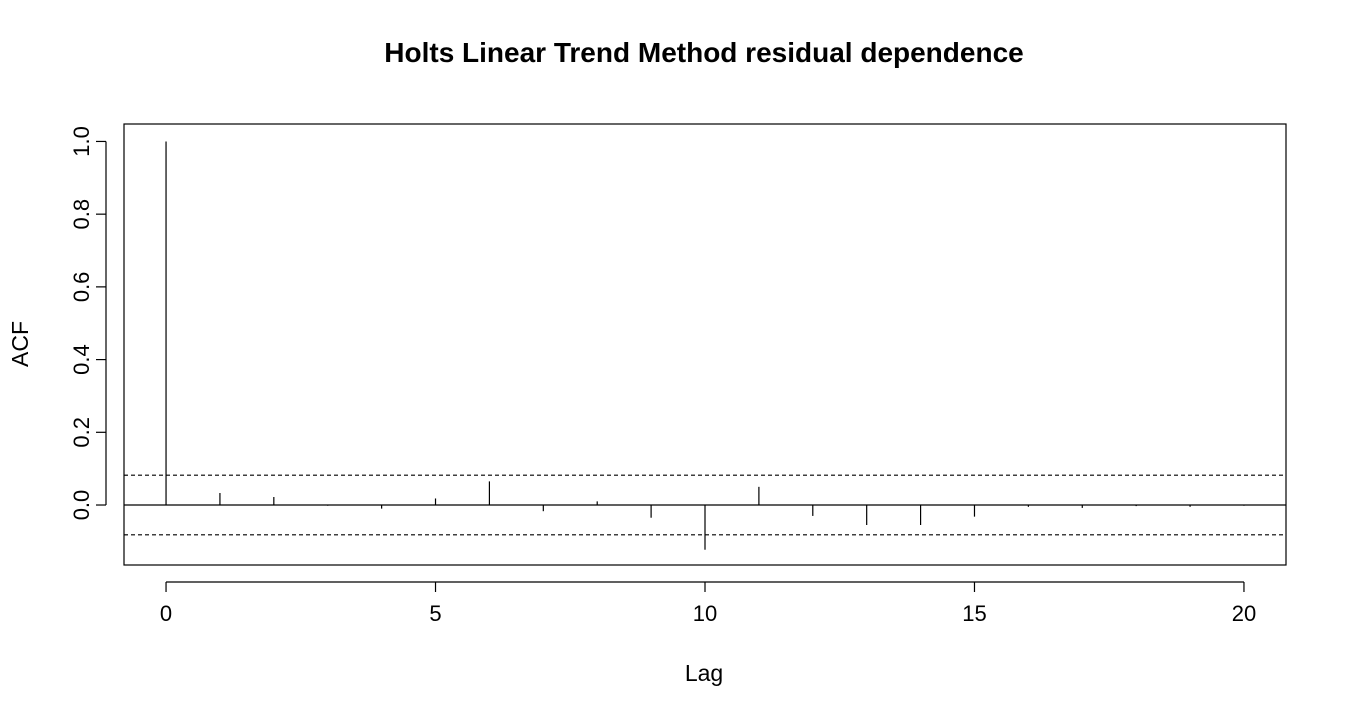 This screenshot has width=1350, height=720. What do you see at coordinates (81, 359) in the screenshot?
I see `y-tick-label: 0.4` at bounding box center [81, 359].